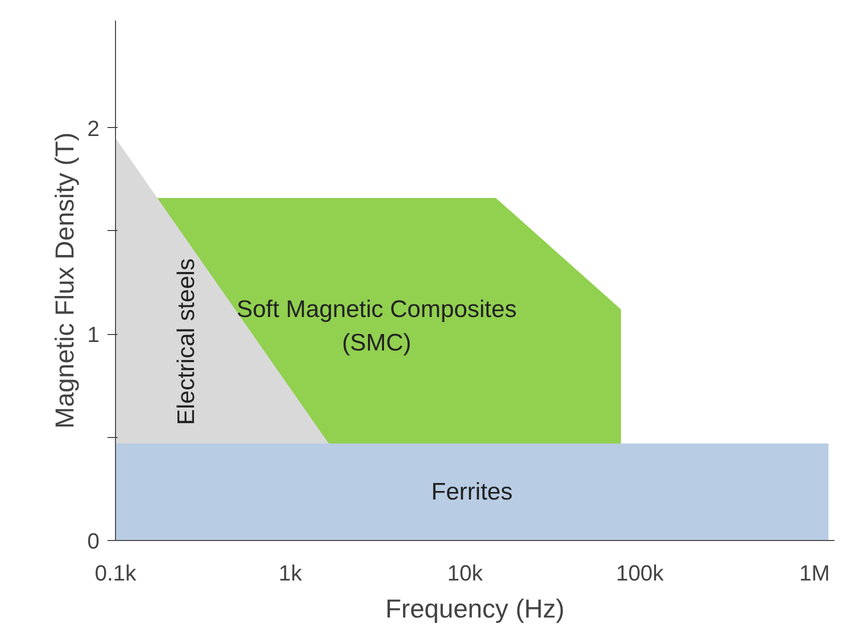 This screenshot has width=854, height=640. What do you see at coordinates (64, 280) in the screenshot?
I see `y-axis-title: Magnetic Flux Density (T)` at bounding box center [64, 280].